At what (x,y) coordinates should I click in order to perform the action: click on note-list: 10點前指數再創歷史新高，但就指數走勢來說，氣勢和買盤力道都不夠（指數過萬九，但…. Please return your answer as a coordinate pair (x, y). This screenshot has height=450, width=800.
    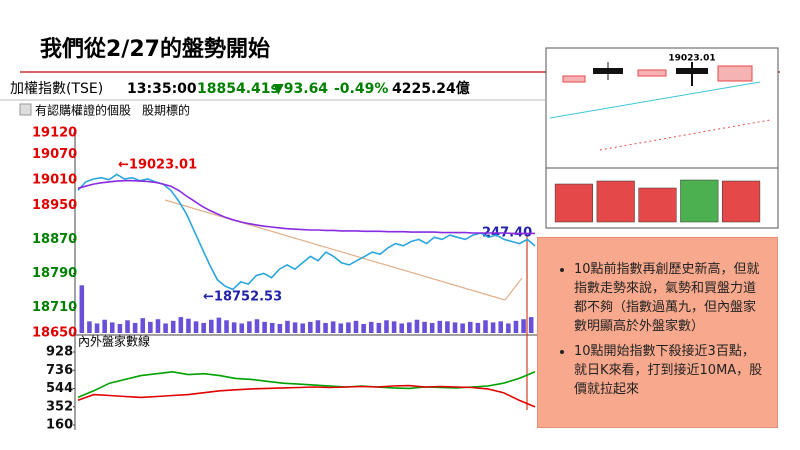
    Looking at the image, I should click on (661, 329).